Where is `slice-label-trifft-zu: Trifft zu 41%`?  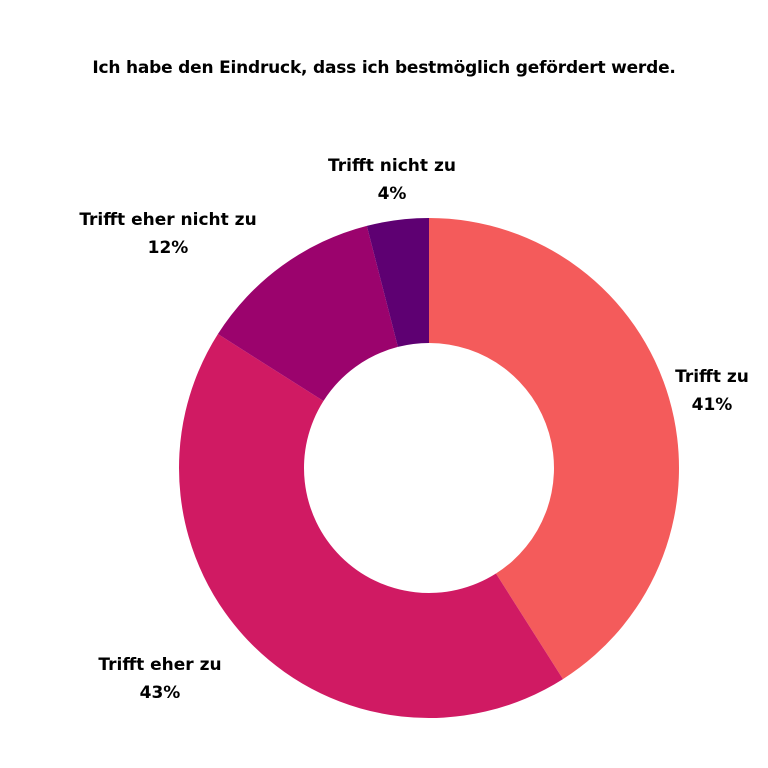
slice-label-trifft-zu: Trifft zu 41% is located at coordinates (712, 391).